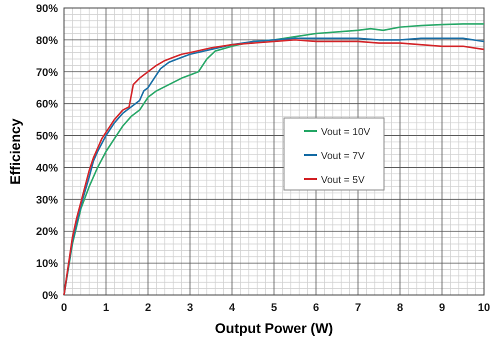 This screenshot has width=500, height=349. I want to click on y-tick-label: 30%, so click(47, 200).